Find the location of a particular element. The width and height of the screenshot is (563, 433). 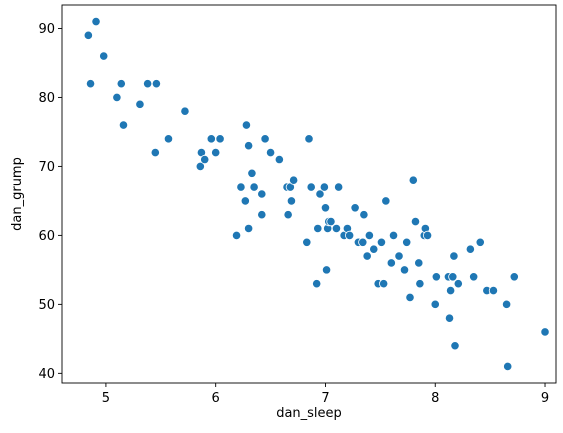

x-axis-ticks: 5 6 7 8 9 is located at coordinates (325, 394).